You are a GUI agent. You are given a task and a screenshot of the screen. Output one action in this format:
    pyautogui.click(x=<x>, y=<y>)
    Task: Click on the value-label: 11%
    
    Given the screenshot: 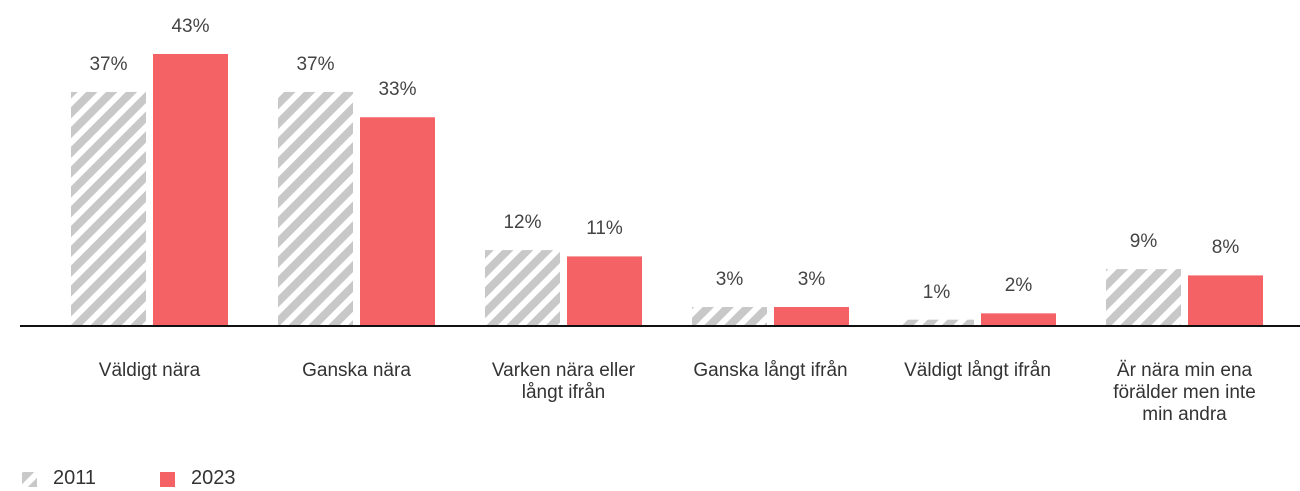 What is the action you would take?
    pyautogui.click(x=604, y=229)
    